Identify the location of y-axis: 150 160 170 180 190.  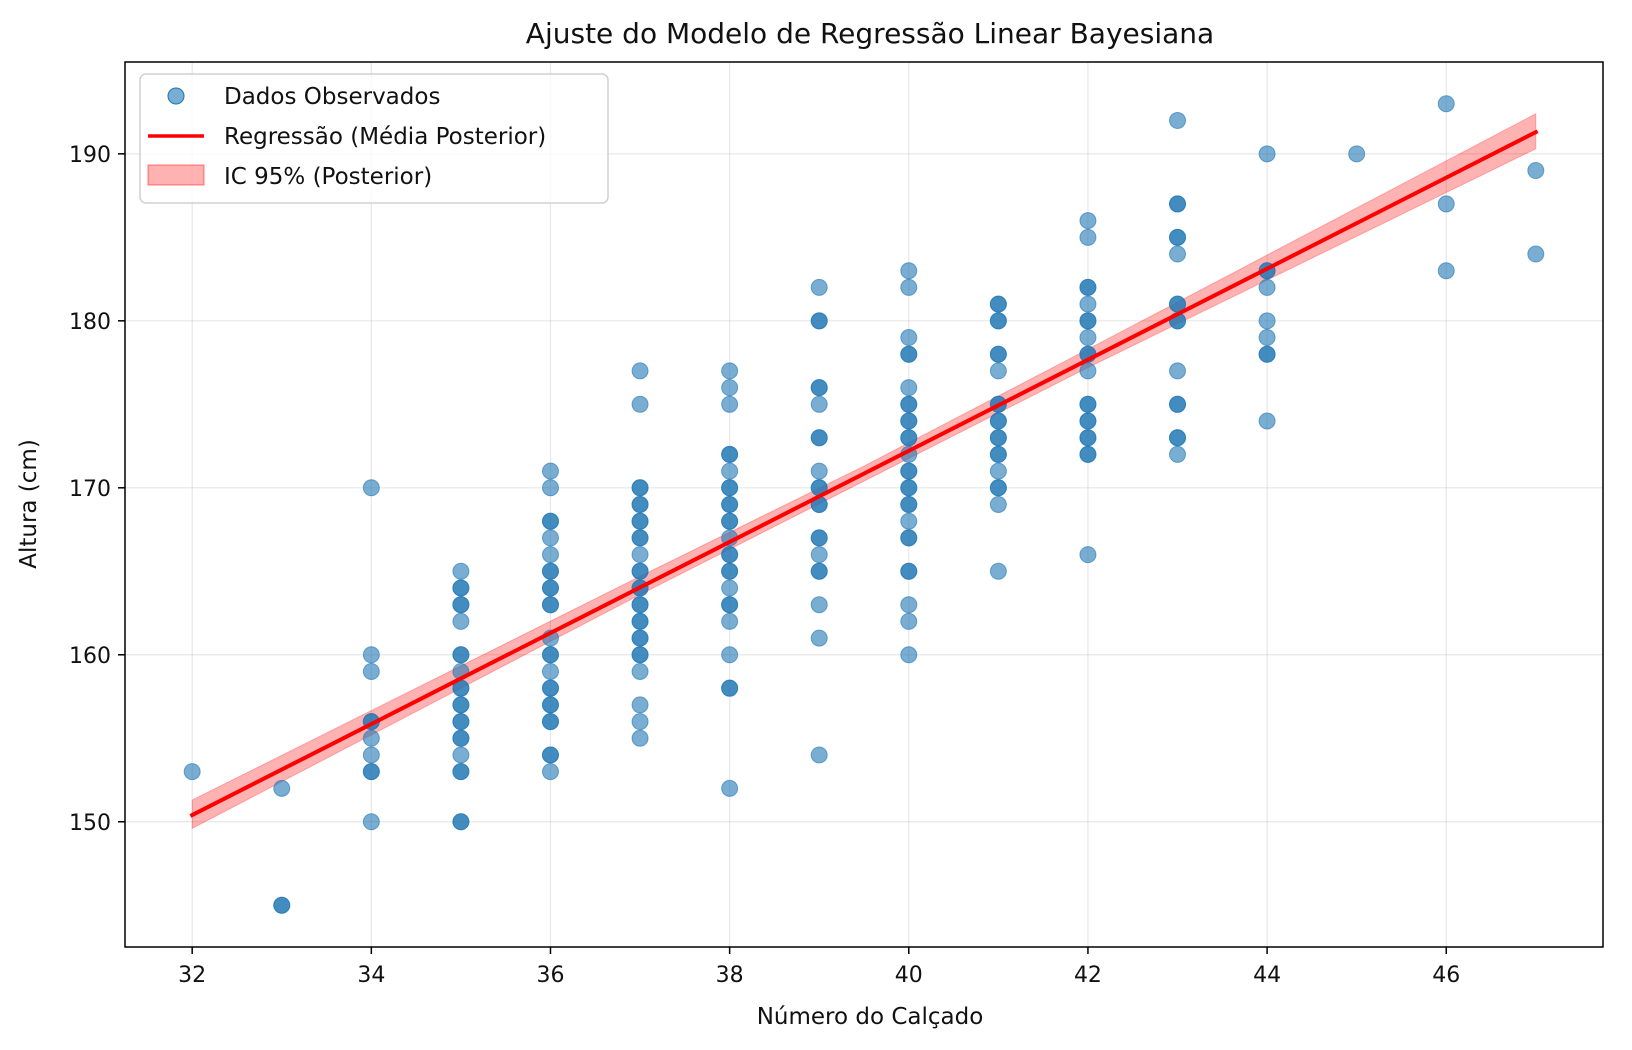
(97, 489).